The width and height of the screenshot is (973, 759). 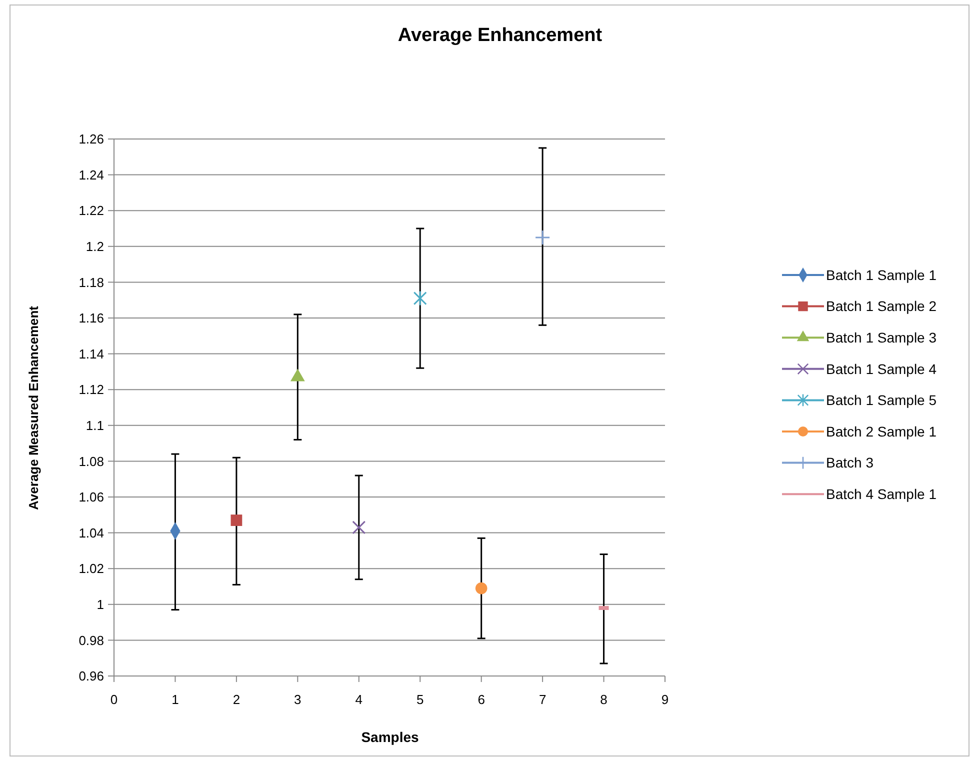 What do you see at coordinates (91, 676) in the screenshot?
I see `y-tick-label: 0.96` at bounding box center [91, 676].